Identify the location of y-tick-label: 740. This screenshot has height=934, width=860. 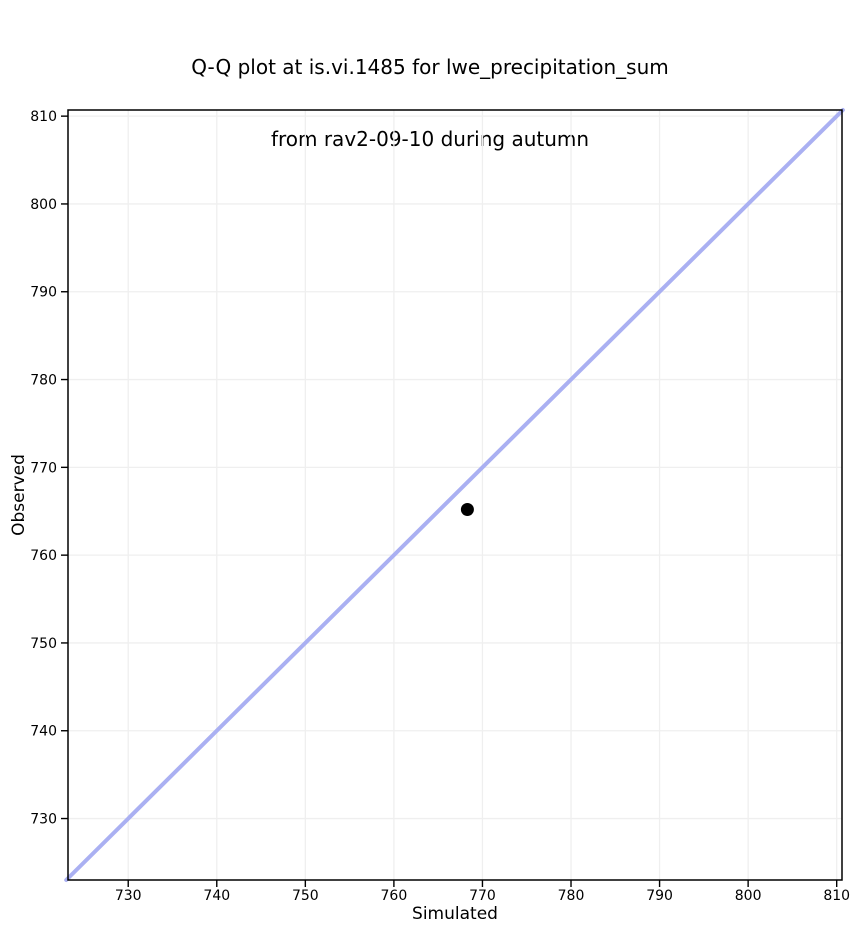
(43, 732).